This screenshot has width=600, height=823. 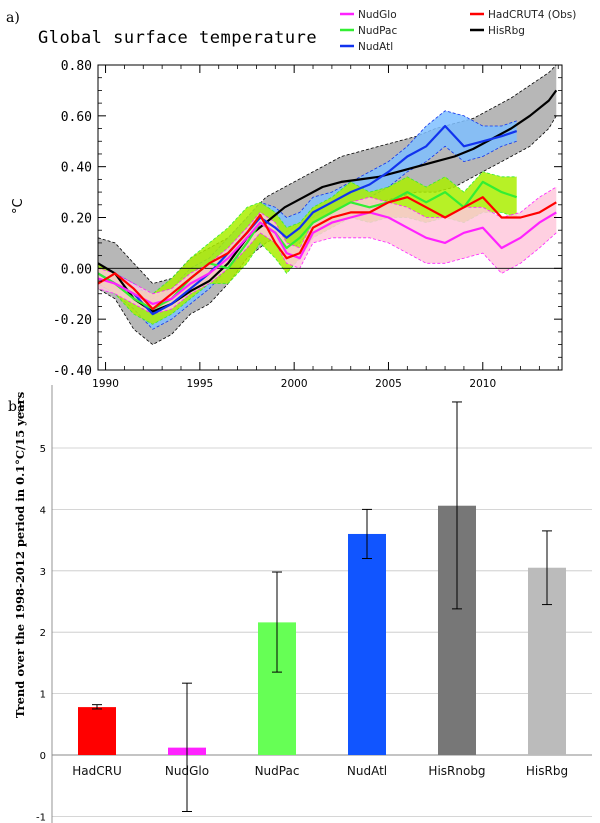 What do you see at coordinates (367, 771) in the screenshot?
I see `category-label-nudatl: NudAtl` at bounding box center [367, 771].